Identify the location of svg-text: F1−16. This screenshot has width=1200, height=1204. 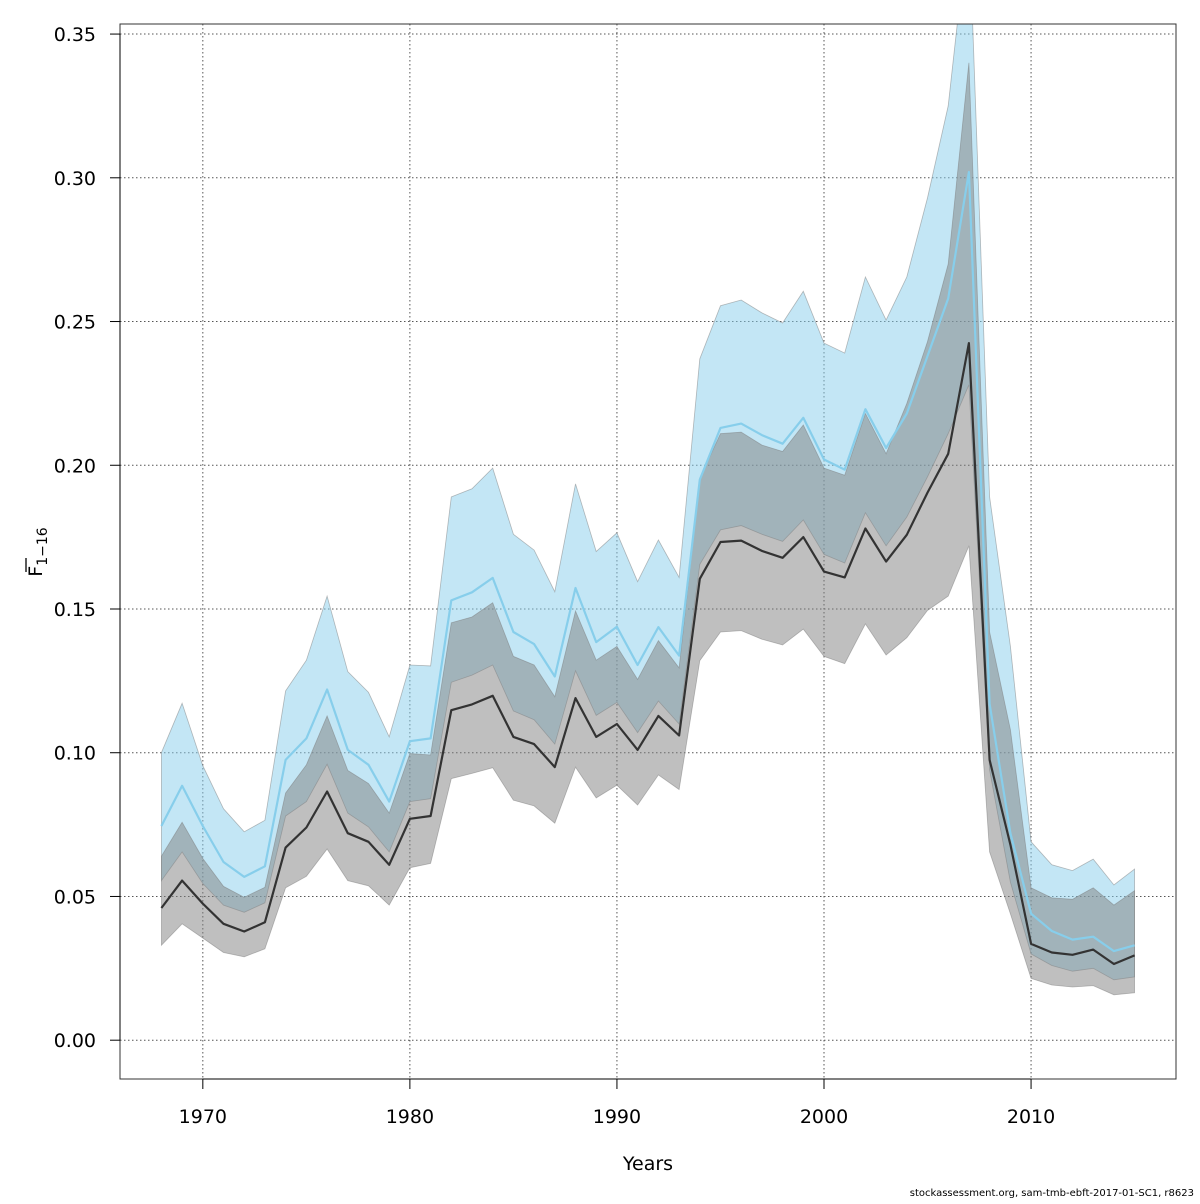
(38, 551).